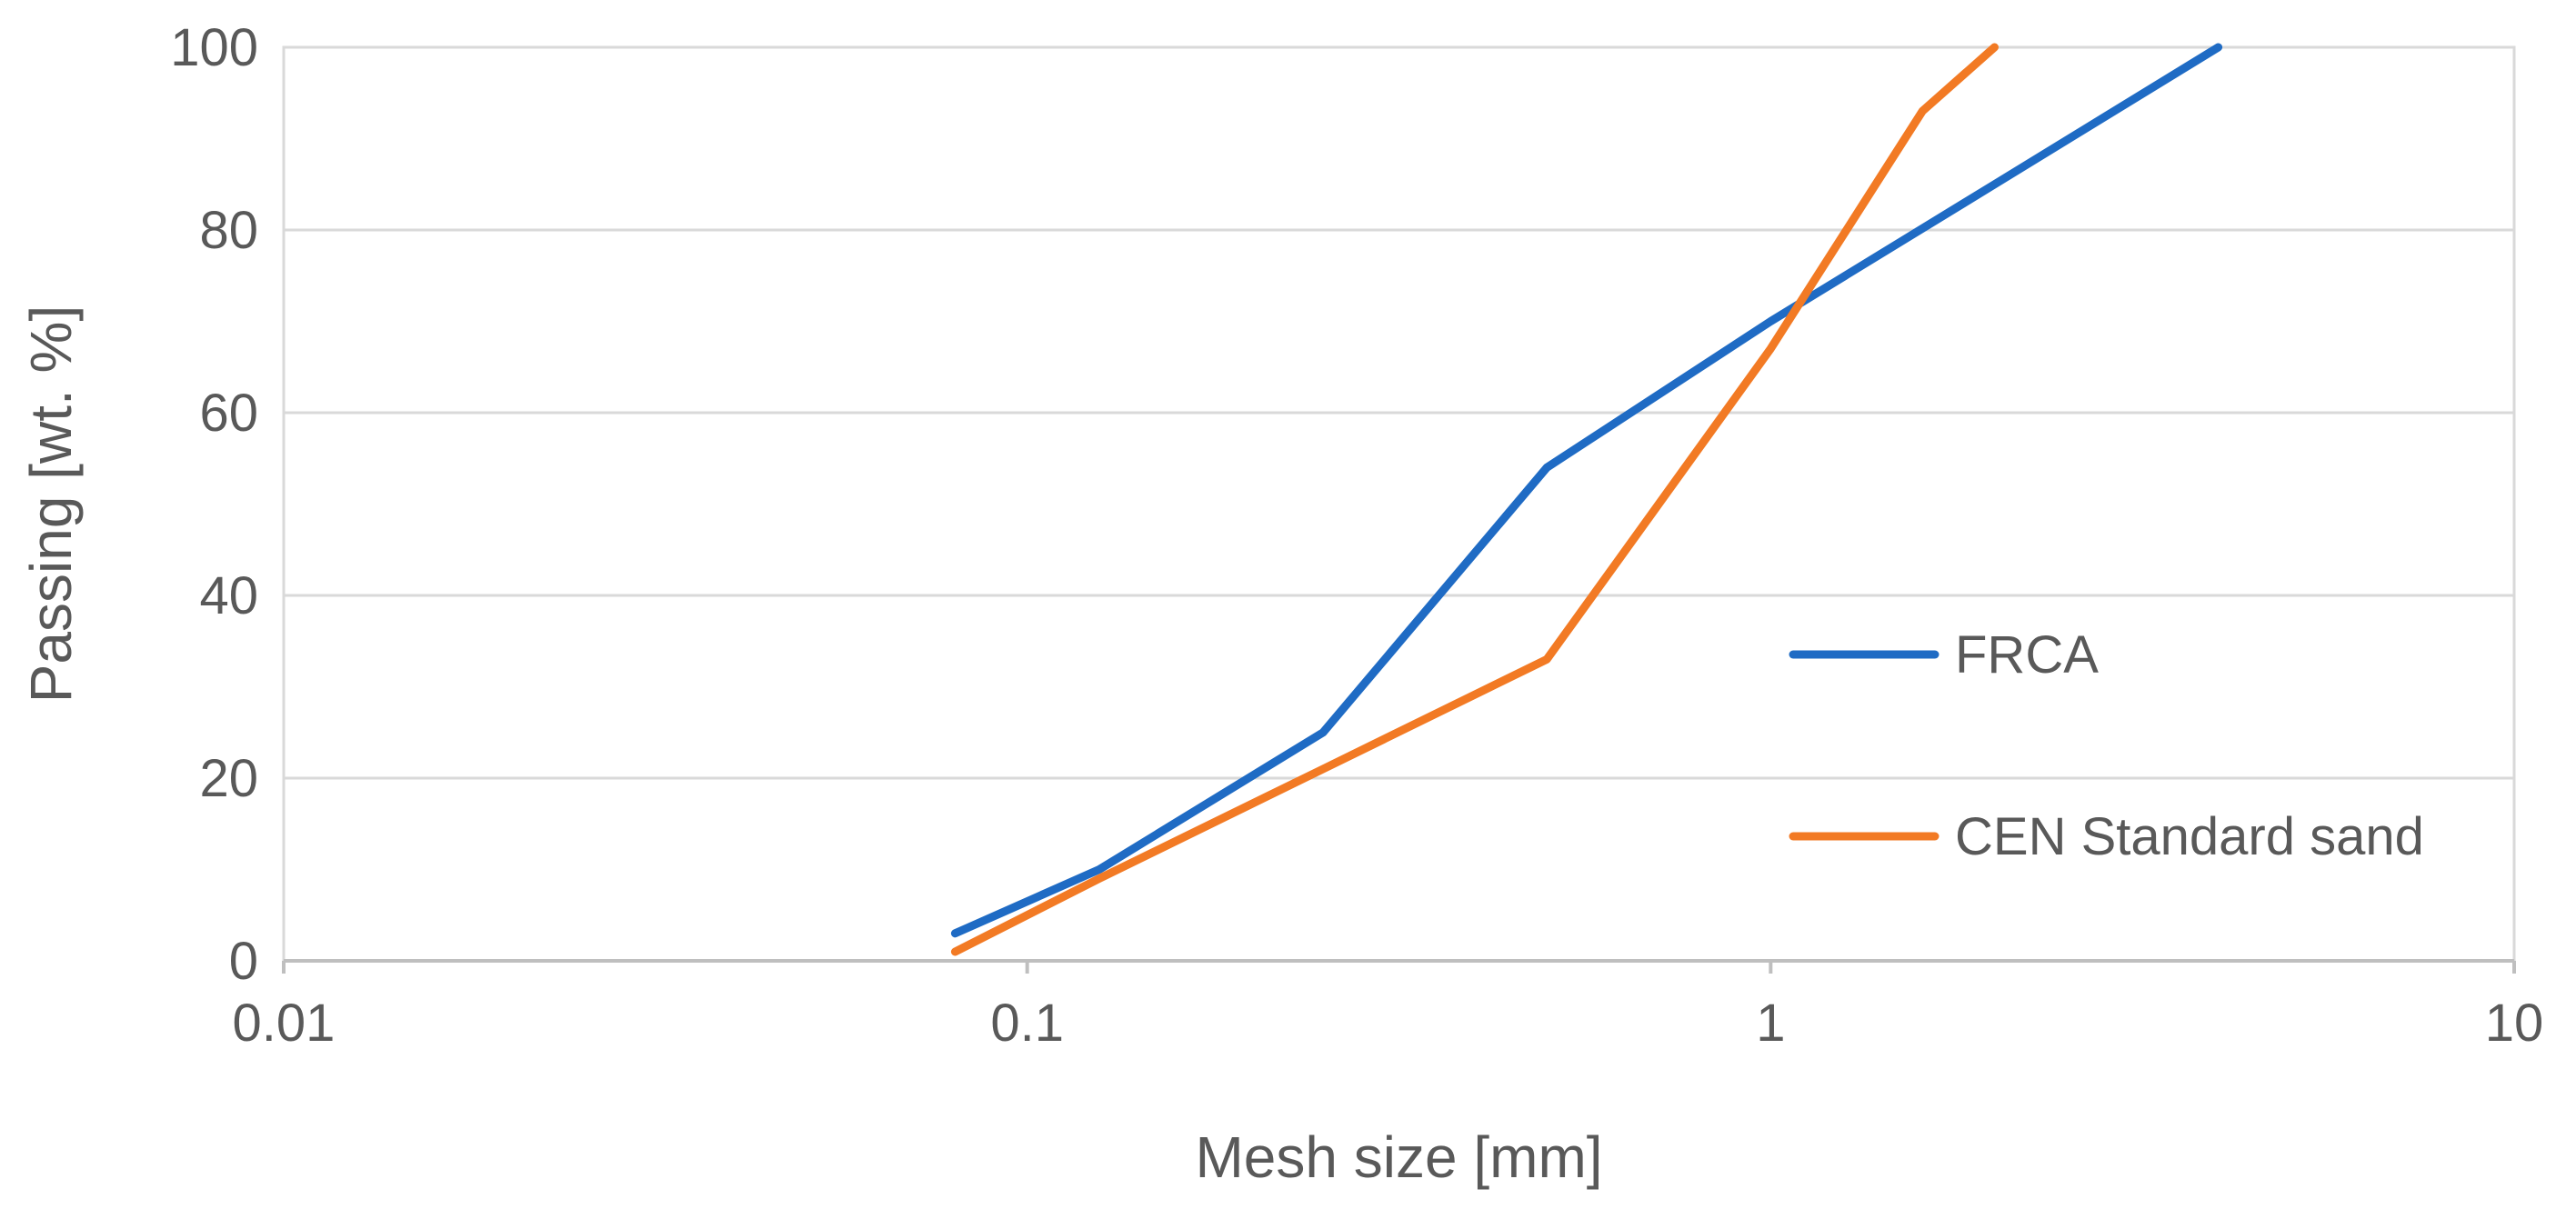 The width and height of the screenshot is (2576, 1219). What do you see at coordinates (2189, 836) in the screenshot?
I see `legend-label: CEN Standard sand` at bounding box center [2189, 836].